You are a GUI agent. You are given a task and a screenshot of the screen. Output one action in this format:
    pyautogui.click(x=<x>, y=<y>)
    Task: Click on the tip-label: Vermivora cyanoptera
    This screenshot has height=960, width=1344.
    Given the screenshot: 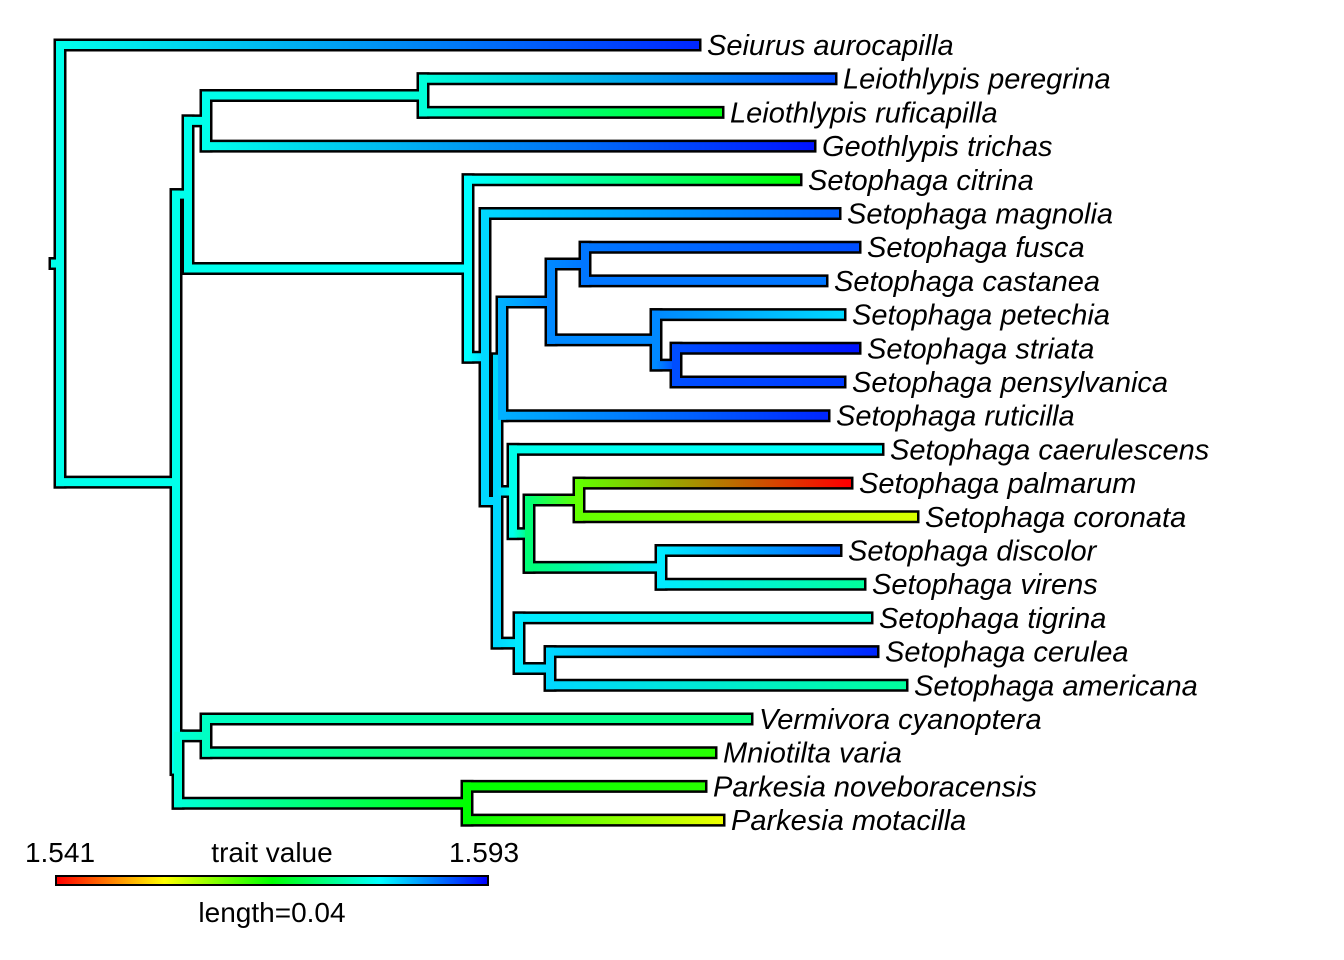 What is the action you would take?
    pyautogui.click(x=900, y=720)
    